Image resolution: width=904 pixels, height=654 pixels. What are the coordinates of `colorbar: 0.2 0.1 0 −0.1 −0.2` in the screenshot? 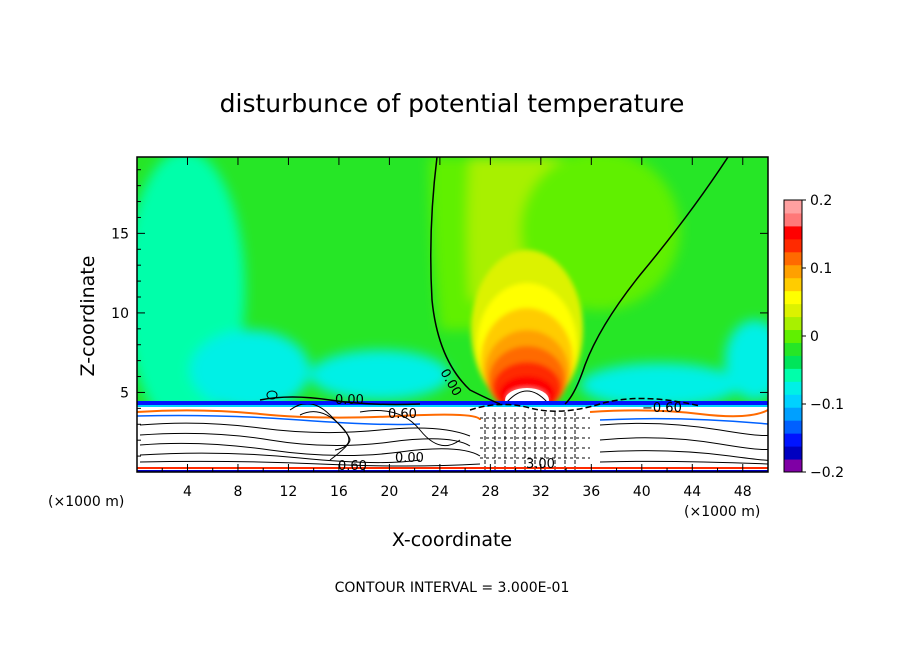 It's located at (813, 337).